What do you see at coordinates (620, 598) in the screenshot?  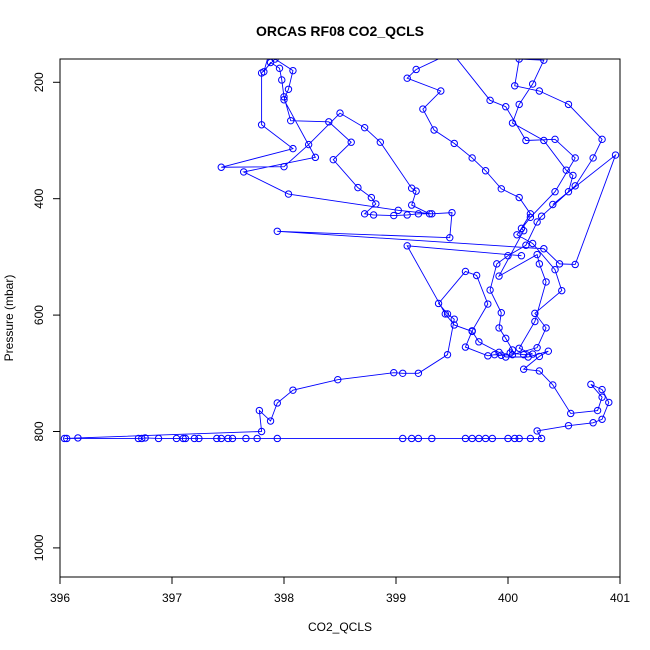 I see `x-tick-label: 401` at bounding box center [620, 598].